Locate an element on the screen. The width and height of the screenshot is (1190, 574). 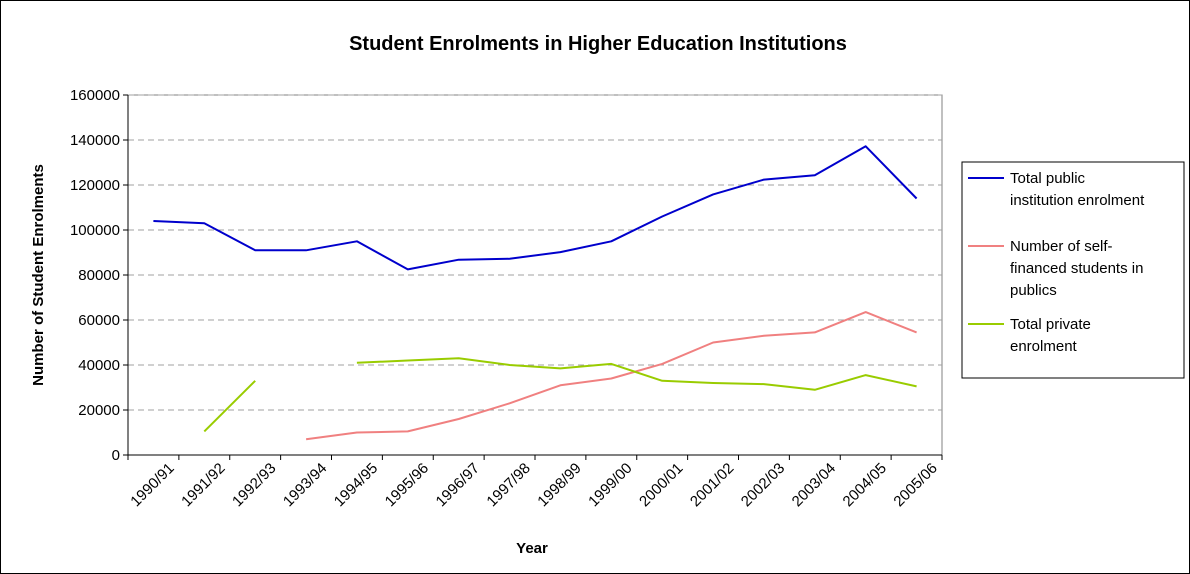
x-tick-label: 2003/04 is located at coordinates (814, 485).